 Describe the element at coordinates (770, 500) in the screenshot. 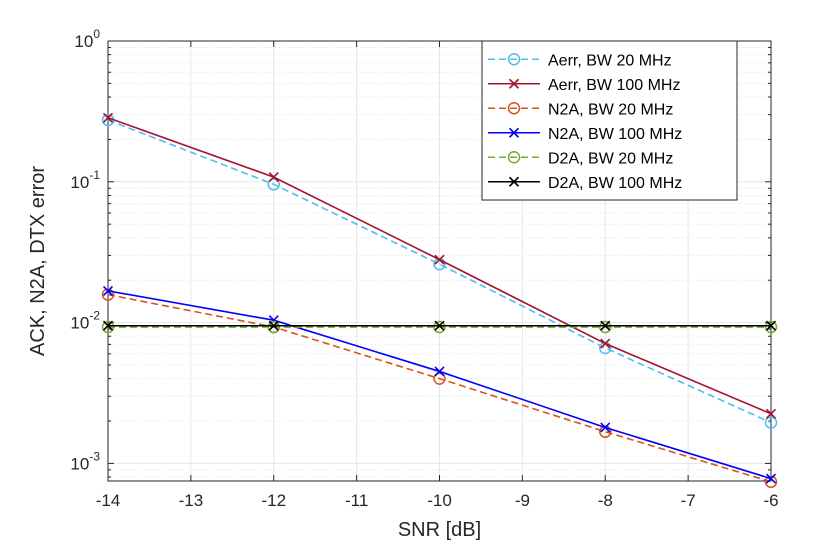

I see `x-tick-label: -6` at that location.